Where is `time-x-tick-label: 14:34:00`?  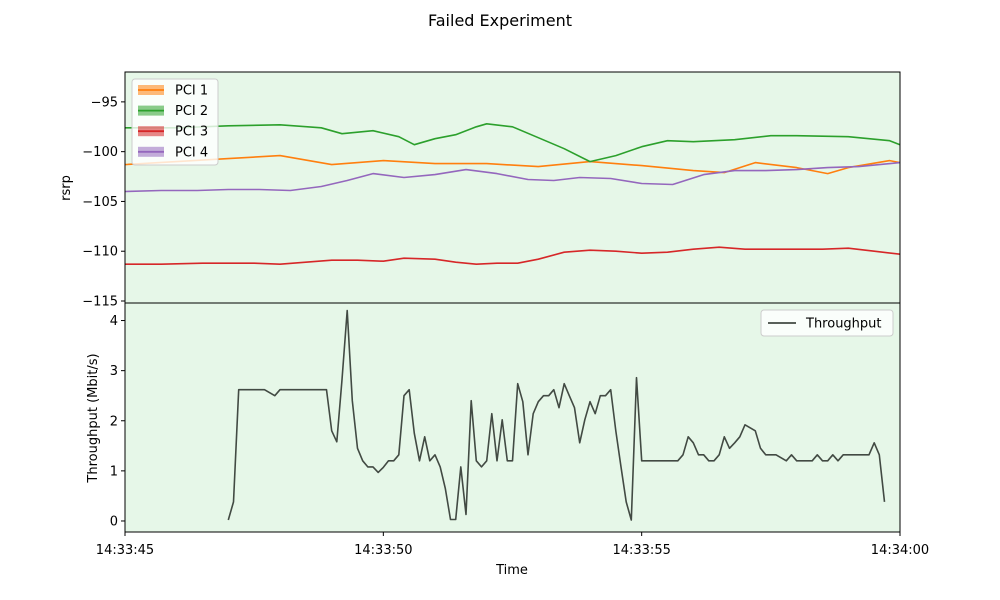
time-x-tick-label: 14:34:00 is located at coordinates (900, 550).